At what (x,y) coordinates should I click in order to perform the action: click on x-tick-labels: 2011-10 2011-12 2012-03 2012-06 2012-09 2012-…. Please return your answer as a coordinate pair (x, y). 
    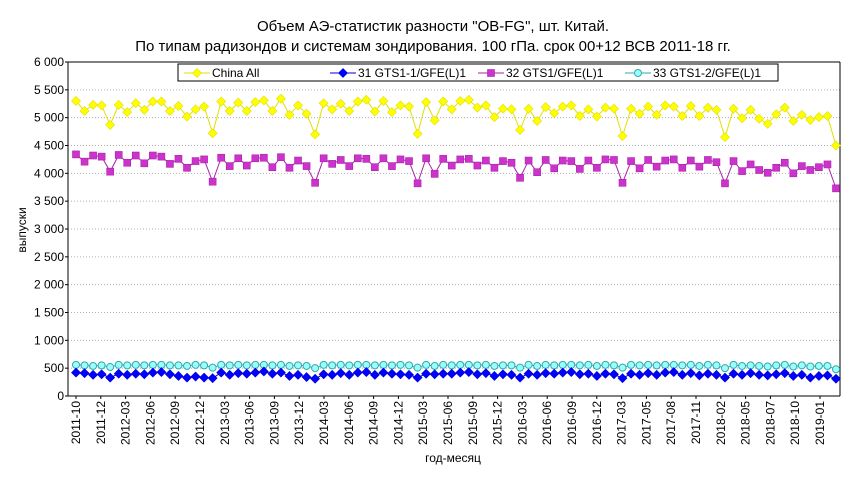
    Looking at the image, I should click on (448, 423).